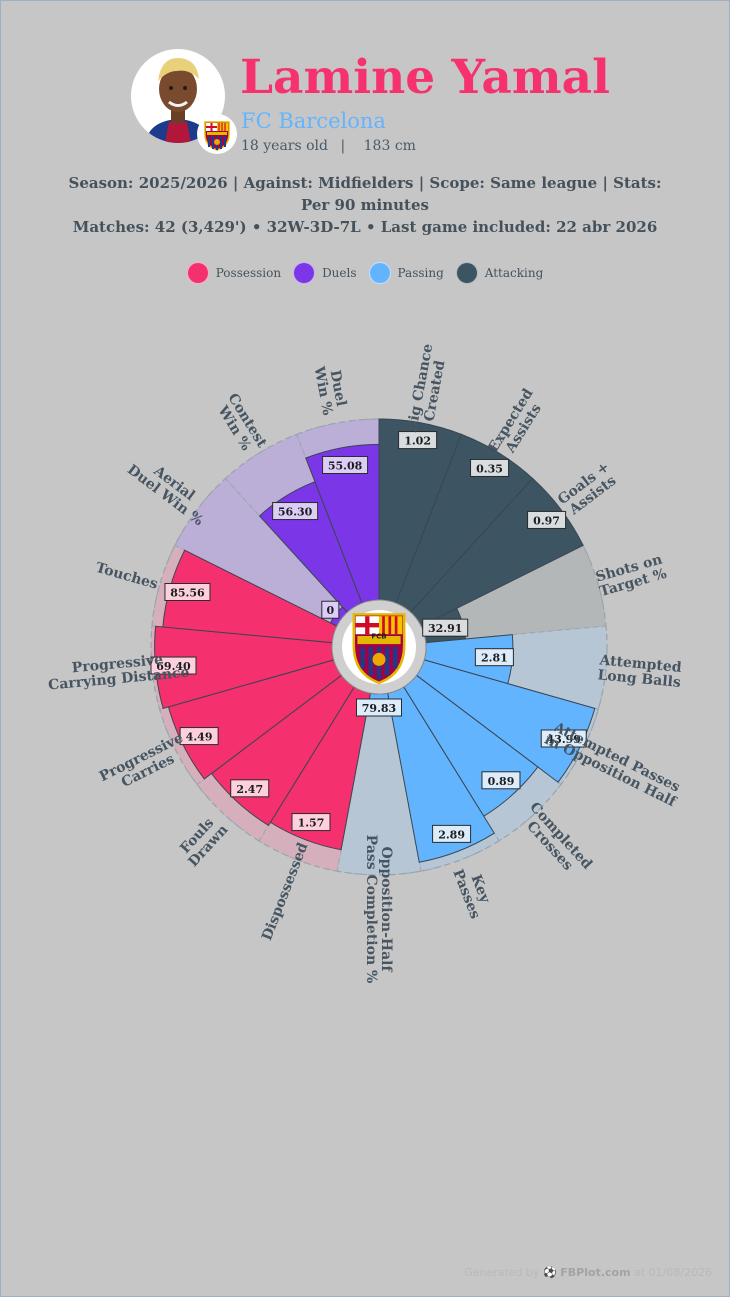 The height and width of the screenshot is (1297, 730). I want to click on legend-swatch-passing, so click(379, 273).